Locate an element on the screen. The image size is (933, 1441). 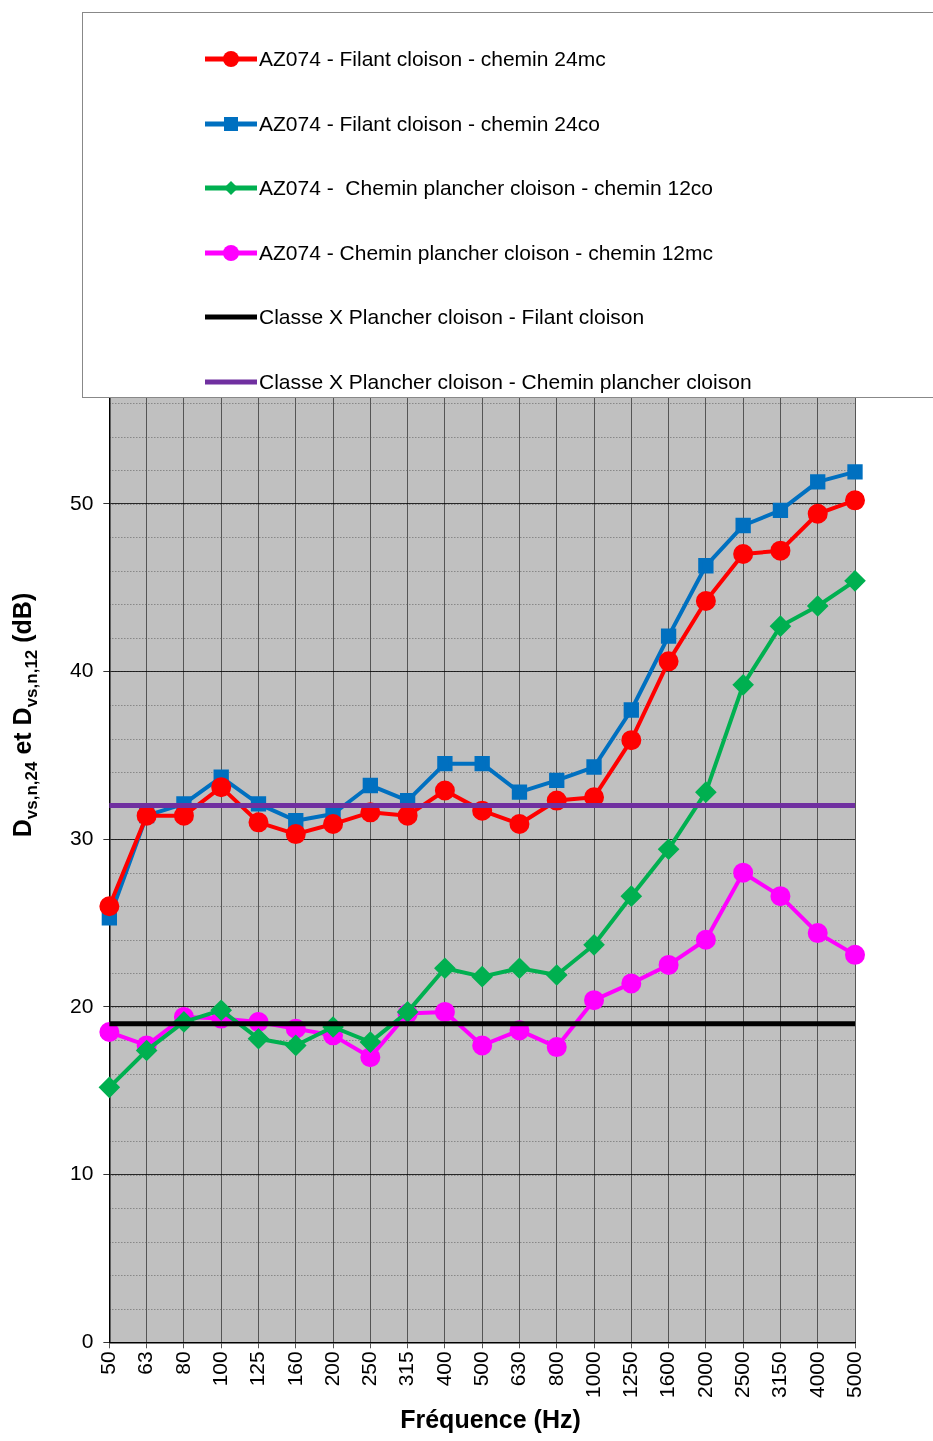
x-tick-label: 200 is located at coordinates (331, 1369).